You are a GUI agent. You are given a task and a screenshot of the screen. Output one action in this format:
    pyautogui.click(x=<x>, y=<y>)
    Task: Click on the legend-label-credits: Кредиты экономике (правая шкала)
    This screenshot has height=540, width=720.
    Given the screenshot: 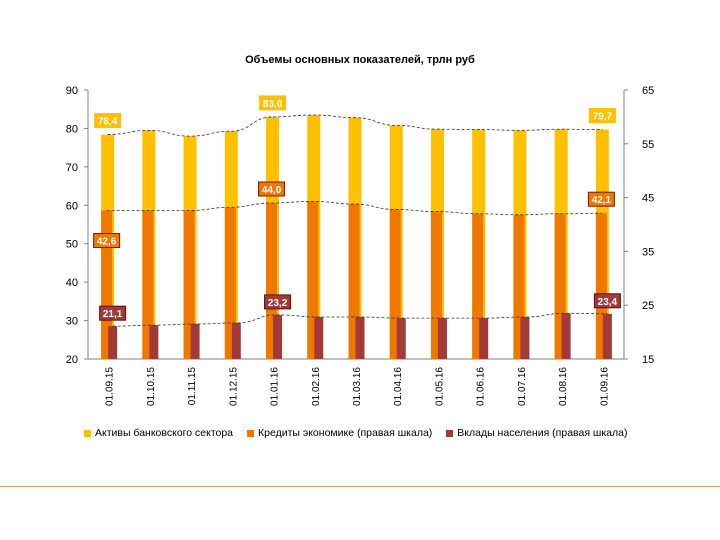 What is the action you would take?
    pyautogui.click(x=345, y=433)
    